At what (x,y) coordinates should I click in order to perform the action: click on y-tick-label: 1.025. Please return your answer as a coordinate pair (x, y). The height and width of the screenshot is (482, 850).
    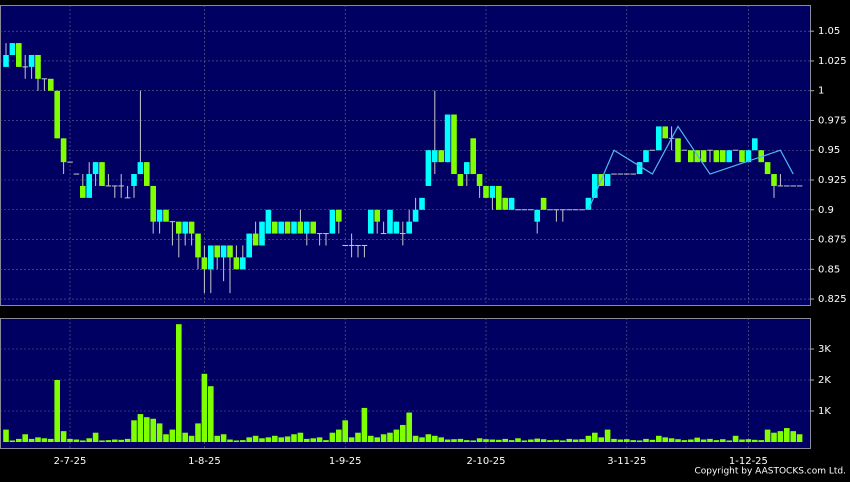
    Looking at the image, I should click on (832, 61).